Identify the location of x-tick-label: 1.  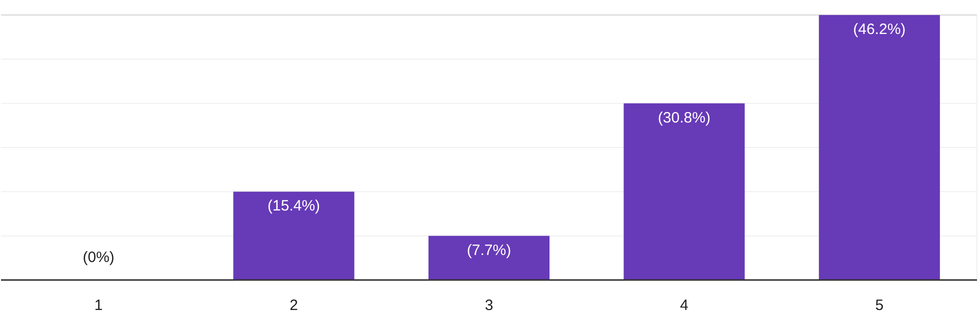
(98, 305).